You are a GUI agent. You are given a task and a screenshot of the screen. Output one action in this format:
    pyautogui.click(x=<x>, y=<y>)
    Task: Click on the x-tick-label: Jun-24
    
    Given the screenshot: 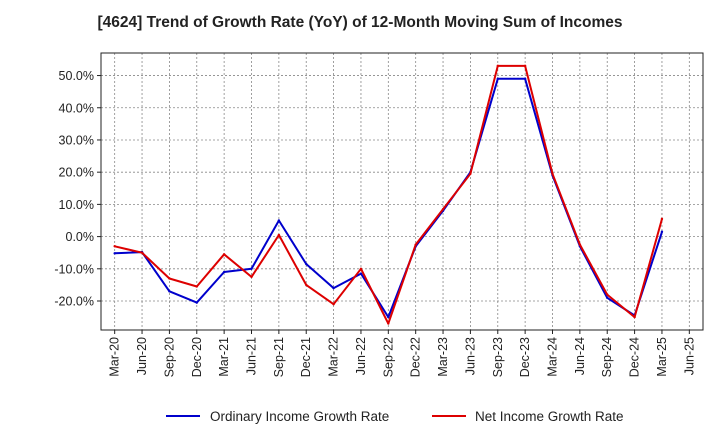 What is the action you would take?
    pyautogui.click(x=580, y=356)
    